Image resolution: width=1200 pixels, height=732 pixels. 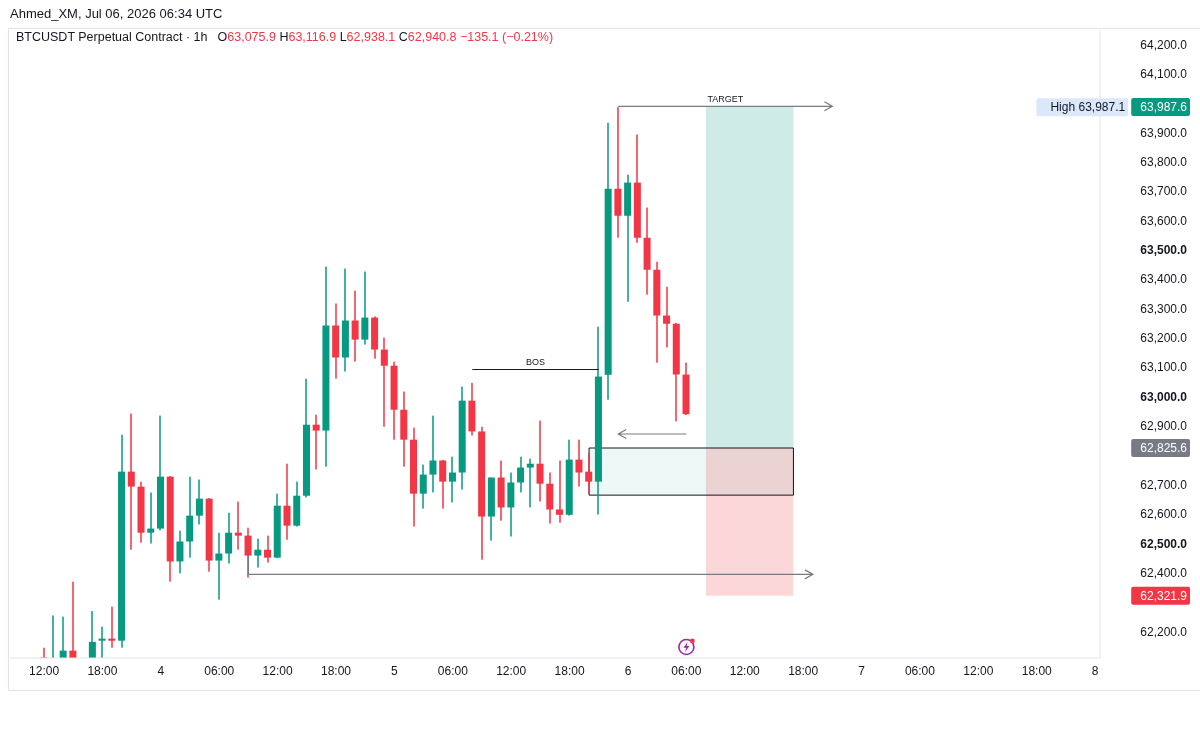 I want to click on ref-line-label: BOS, so click(x=536, y=361).